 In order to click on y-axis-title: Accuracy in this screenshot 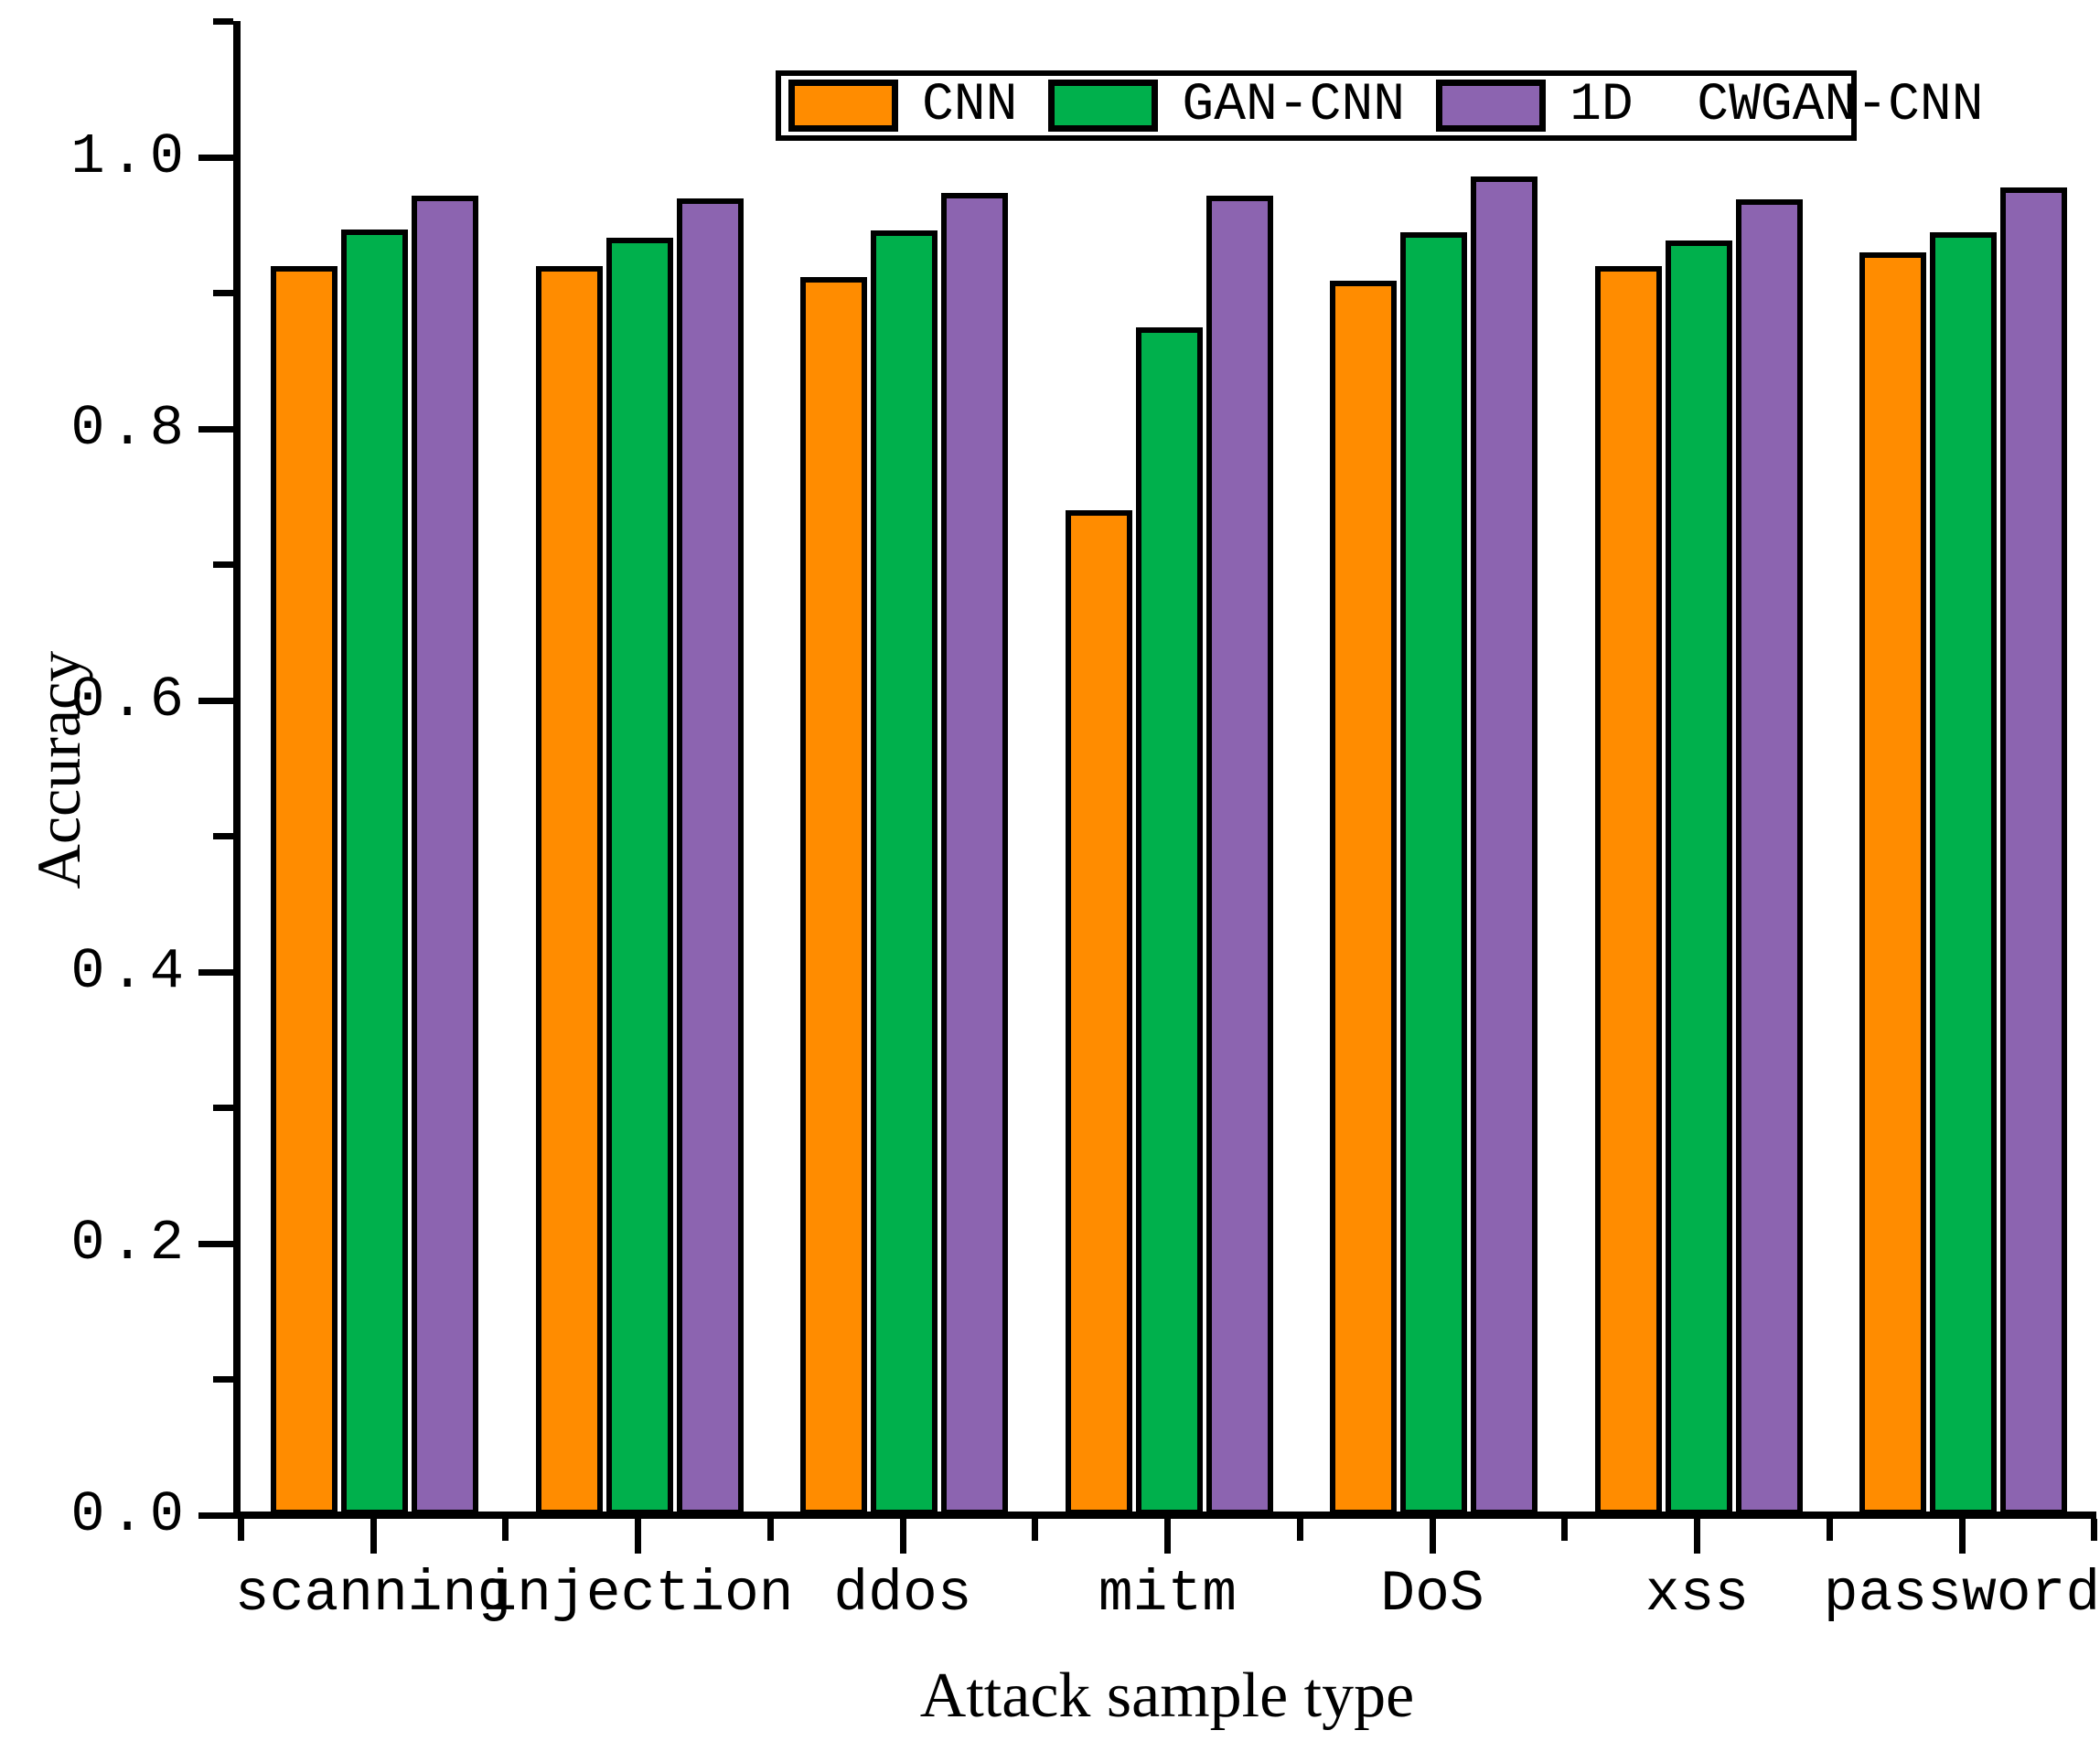, I will do `click(58, 770)`.